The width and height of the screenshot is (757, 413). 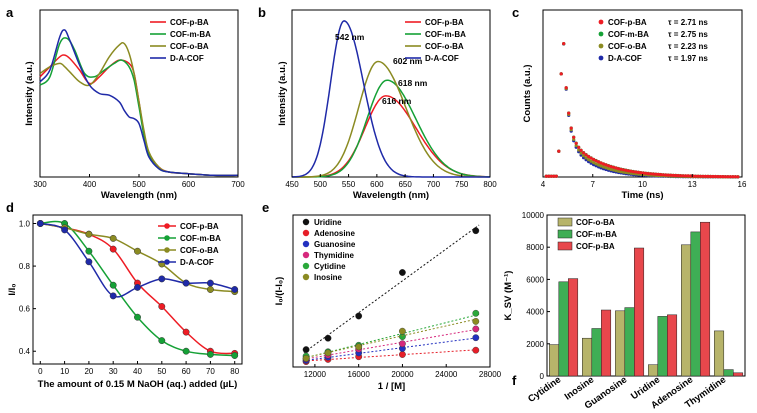 What do you see at coordinates (186, 371) in the screenshot?
I see `panel-d-x-tick-label: 60` at bounding box center [186, 371].